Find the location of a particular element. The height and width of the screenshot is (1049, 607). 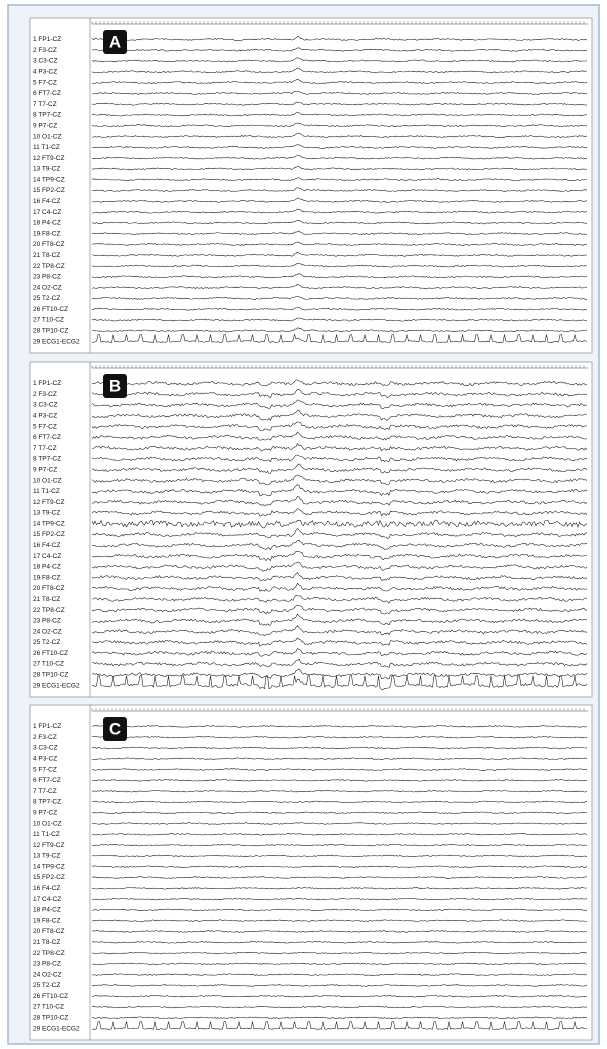

channel-label: 21 T8-CZ is located at coordinates (46, 255).